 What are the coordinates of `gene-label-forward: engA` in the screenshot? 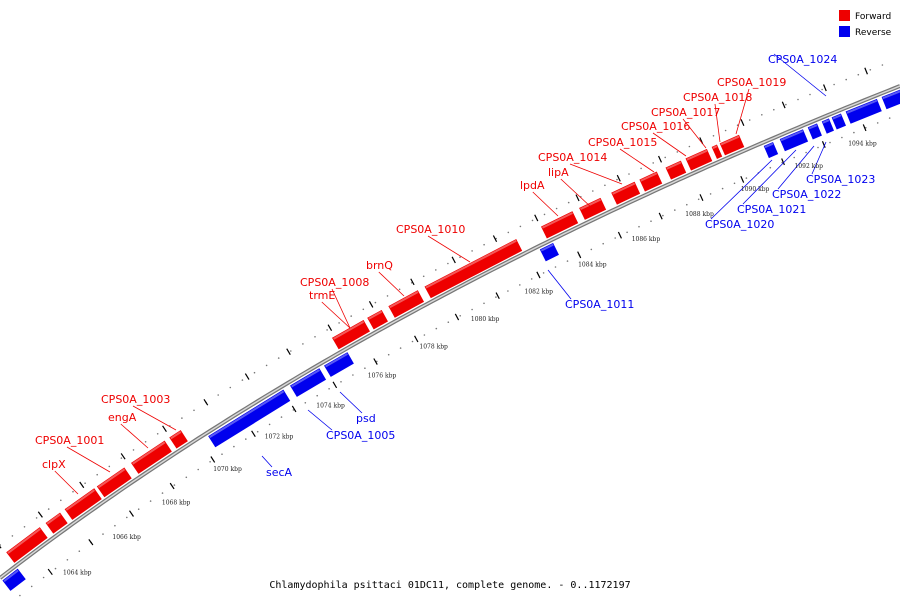 It's located at (122, 417).